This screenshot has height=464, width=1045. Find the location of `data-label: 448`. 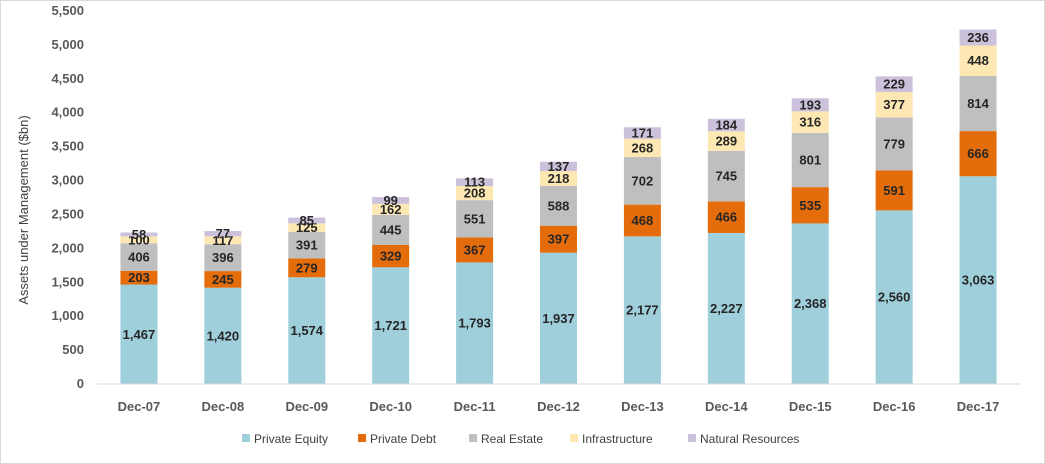

data-label: 448 is located at coordinates (978, 60).